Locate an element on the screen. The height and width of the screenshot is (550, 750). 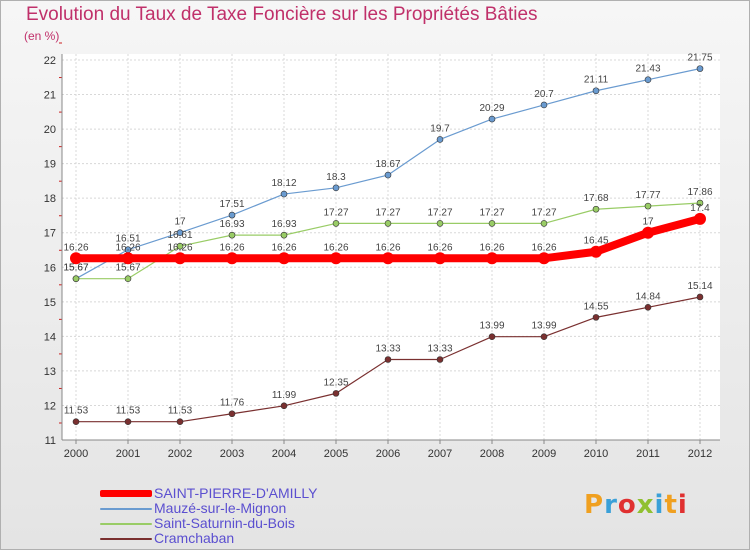
x-tick-label: 2012 is located at coordinates (700, 454).